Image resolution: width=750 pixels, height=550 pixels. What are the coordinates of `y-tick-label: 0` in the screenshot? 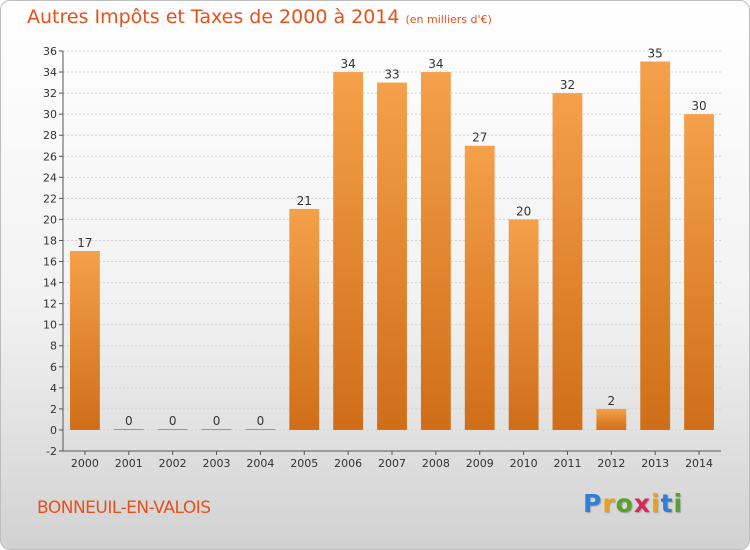 It's located at (53, 430).